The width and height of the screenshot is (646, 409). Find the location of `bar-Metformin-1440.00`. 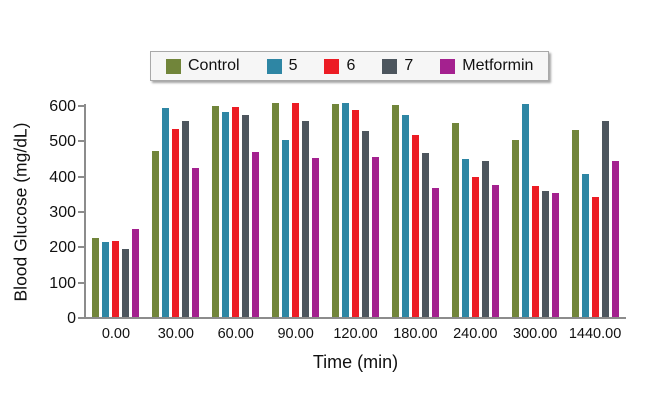

bar-Metformin-1440.00 is located at coordinates (615, 239).